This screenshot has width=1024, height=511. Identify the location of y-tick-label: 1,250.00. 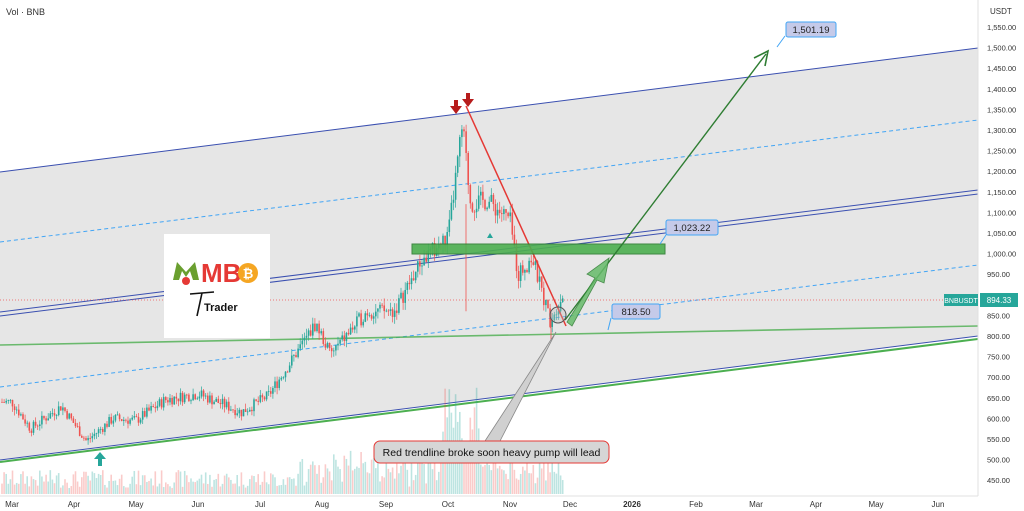
(1001, 151).